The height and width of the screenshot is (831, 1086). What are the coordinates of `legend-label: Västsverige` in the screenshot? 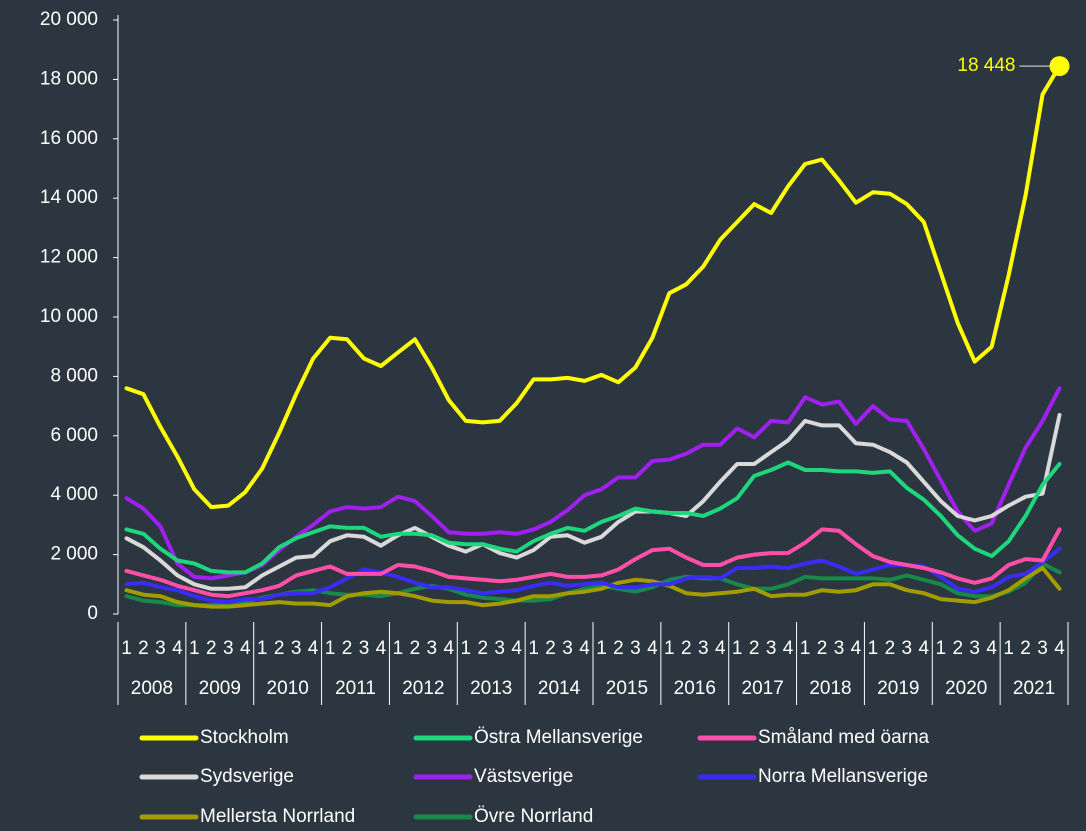 It's located at (523, 776).